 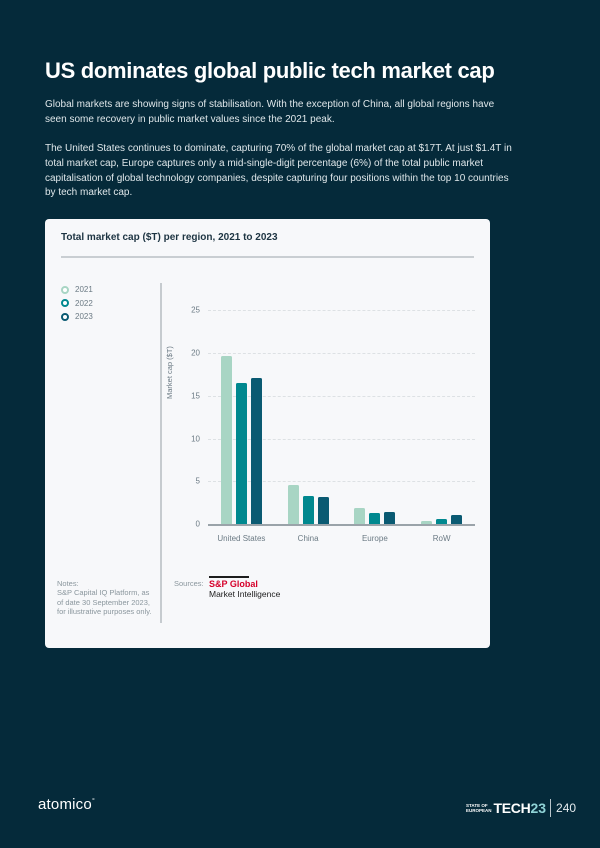 What do you see at coordinates (390, 518) in the screenshot?
I see `bar-europe-2023` at bounding box center [390, 518].